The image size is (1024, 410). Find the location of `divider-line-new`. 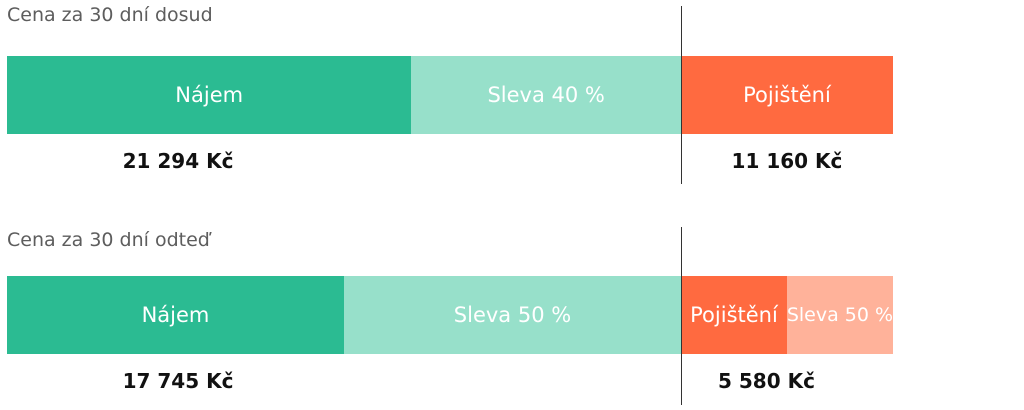

divider-line-new is located at coordinates (681, 316).